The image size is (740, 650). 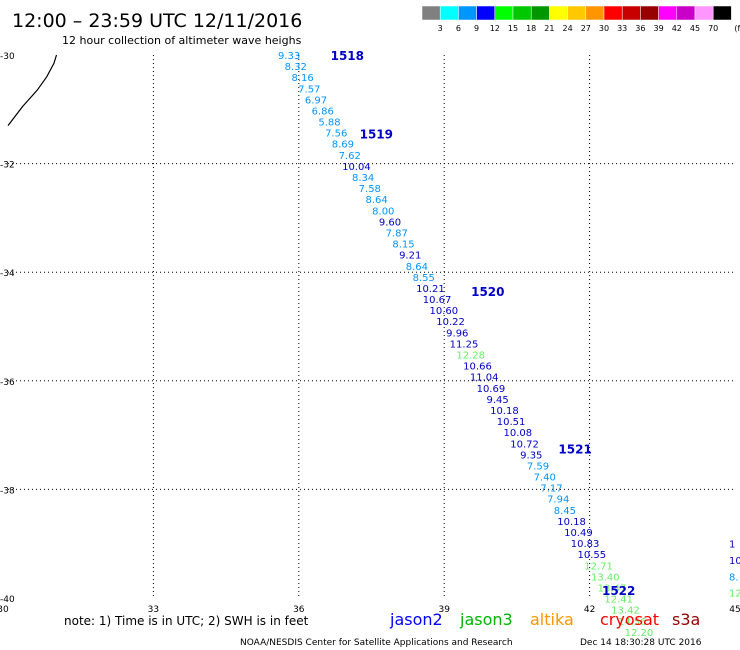 I want to click on swh-reading: 11.04, so click(x=484, y=378).